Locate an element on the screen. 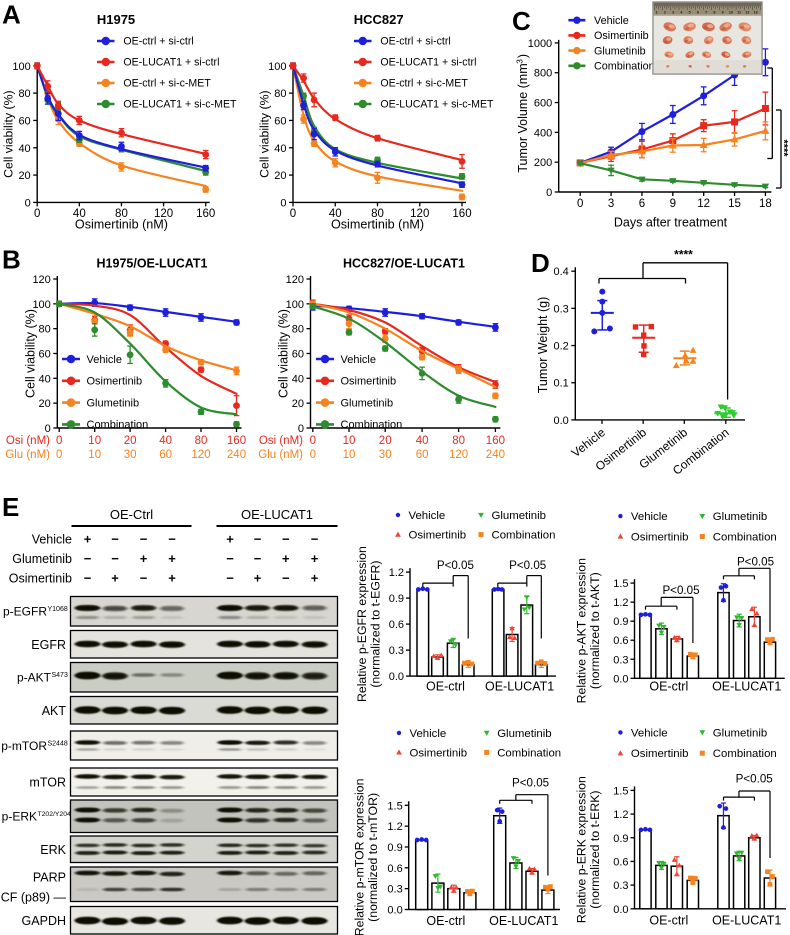  svg-text: Cell viability (%) is located at coordinates (9, 133).